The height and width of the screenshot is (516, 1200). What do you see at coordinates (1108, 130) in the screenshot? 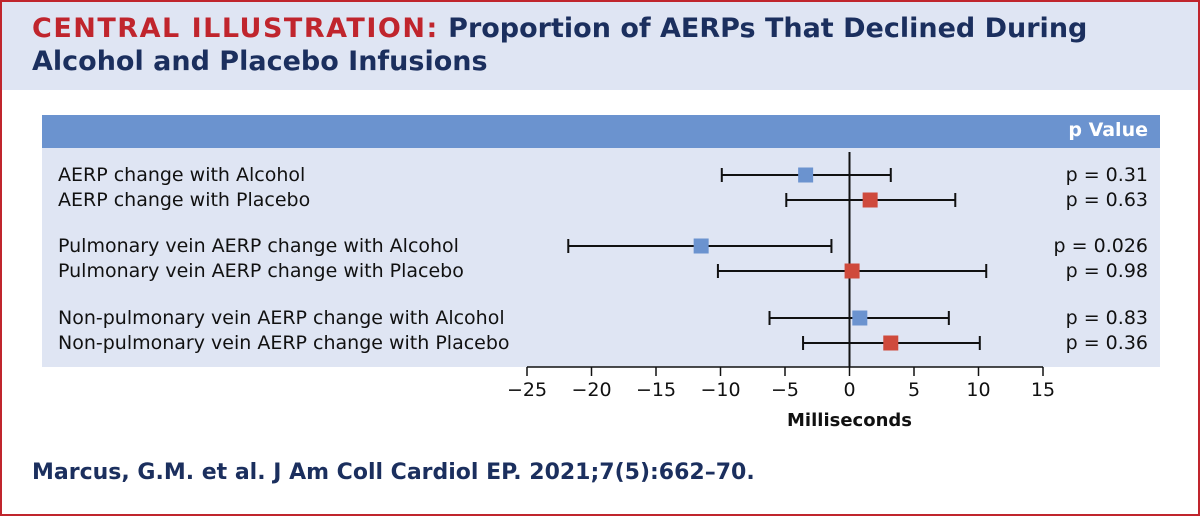
I see `pvalue-column-header: p Value` at bounding box center [1108, 130].